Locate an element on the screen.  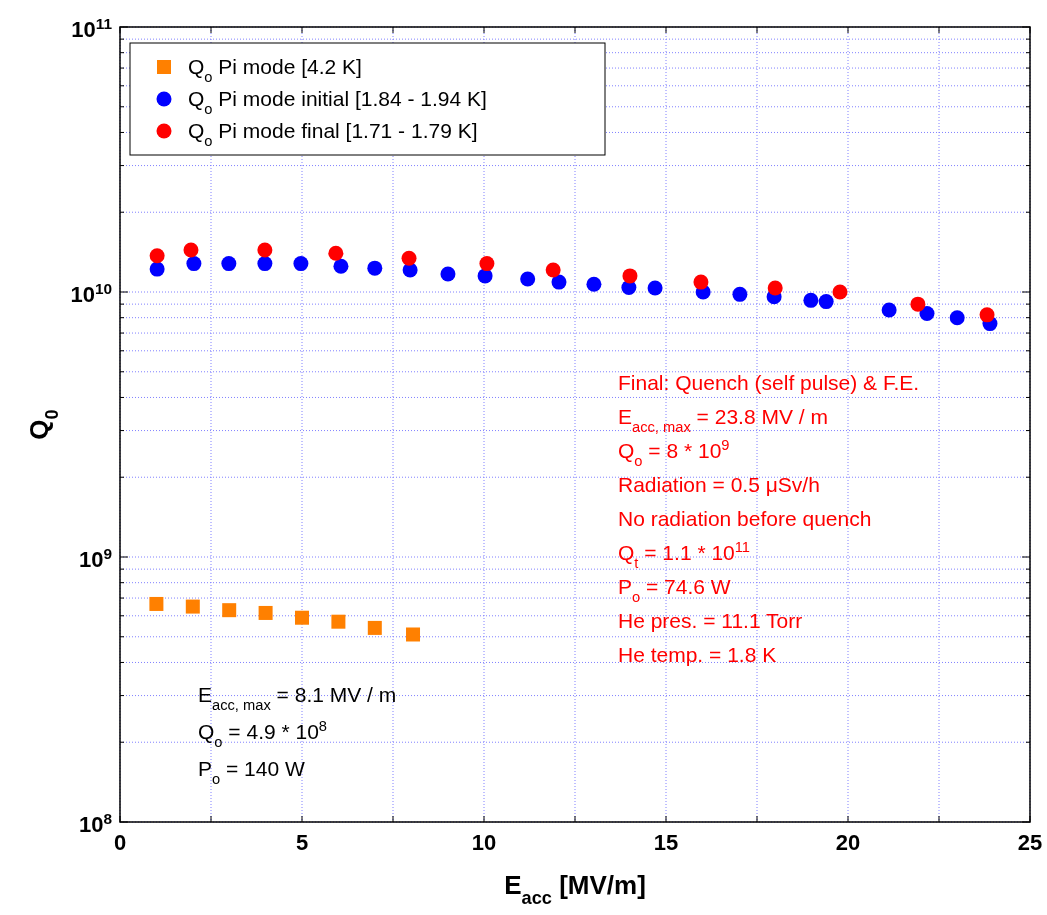
y-tick-label: 10$^{9}$ is located at coordinates (95, 558).